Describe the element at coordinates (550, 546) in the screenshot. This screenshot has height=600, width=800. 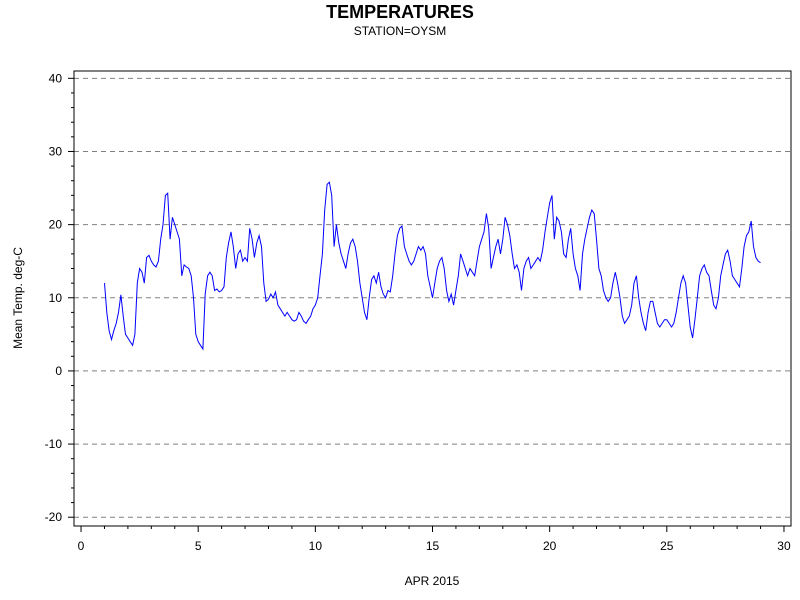
I see `x-tick-label: 20` at that location.